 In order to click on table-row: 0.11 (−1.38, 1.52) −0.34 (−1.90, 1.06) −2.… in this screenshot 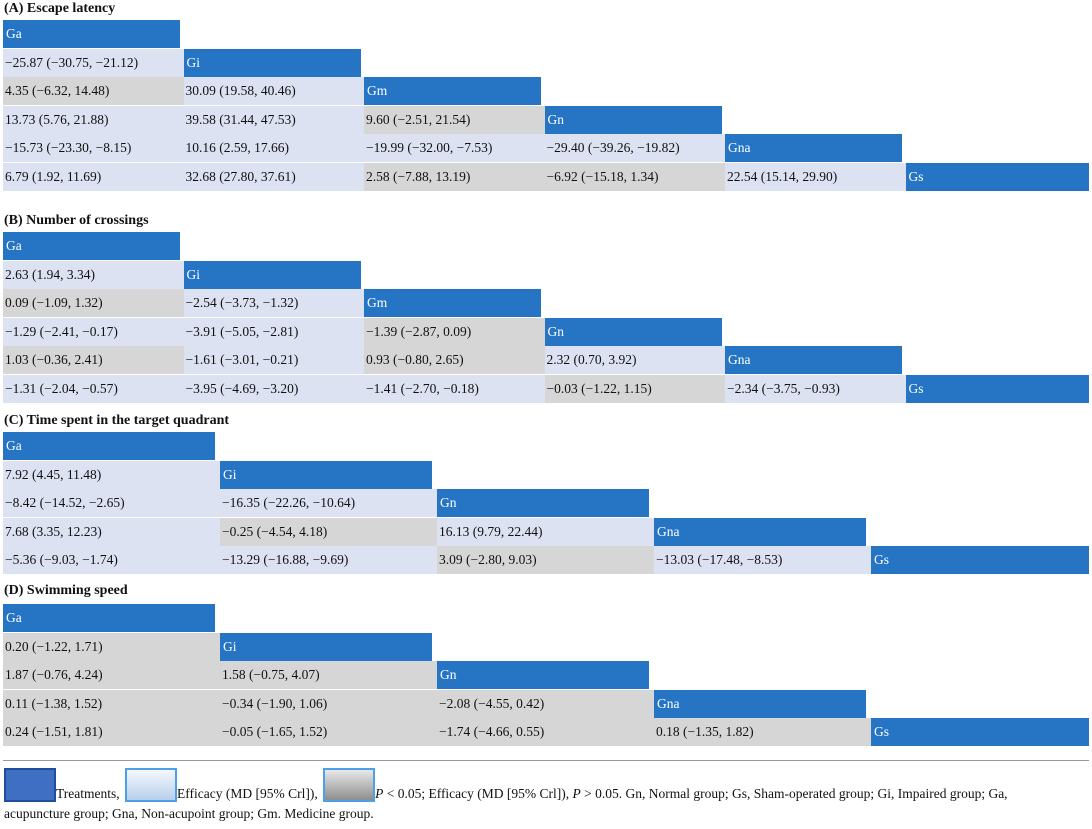, I will do `click(546, 703)`.